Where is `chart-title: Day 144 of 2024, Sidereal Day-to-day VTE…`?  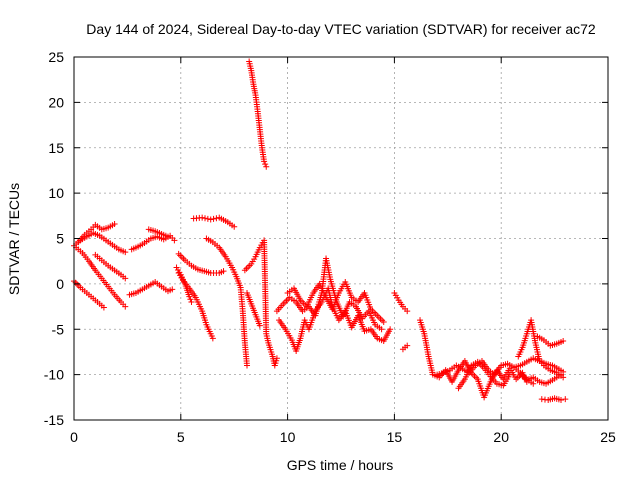 chart-title: Day 144 of 2024, Sidereal Day-to-day VTE… is located at coordinates (341, 29).